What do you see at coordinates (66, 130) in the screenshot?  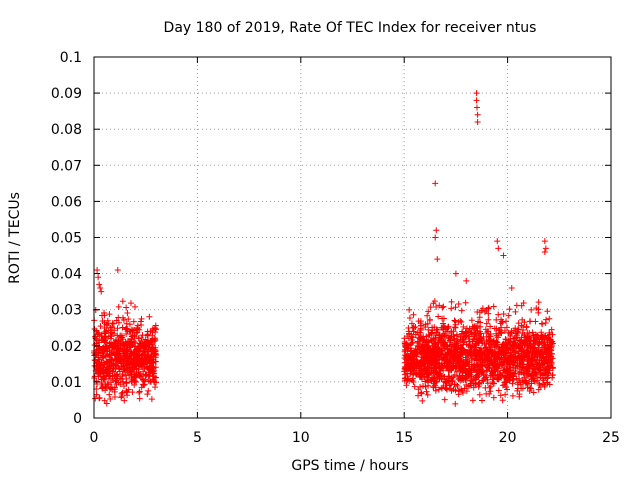 I see `y-tick-label: 0.08` at bounding box center [66, 130].